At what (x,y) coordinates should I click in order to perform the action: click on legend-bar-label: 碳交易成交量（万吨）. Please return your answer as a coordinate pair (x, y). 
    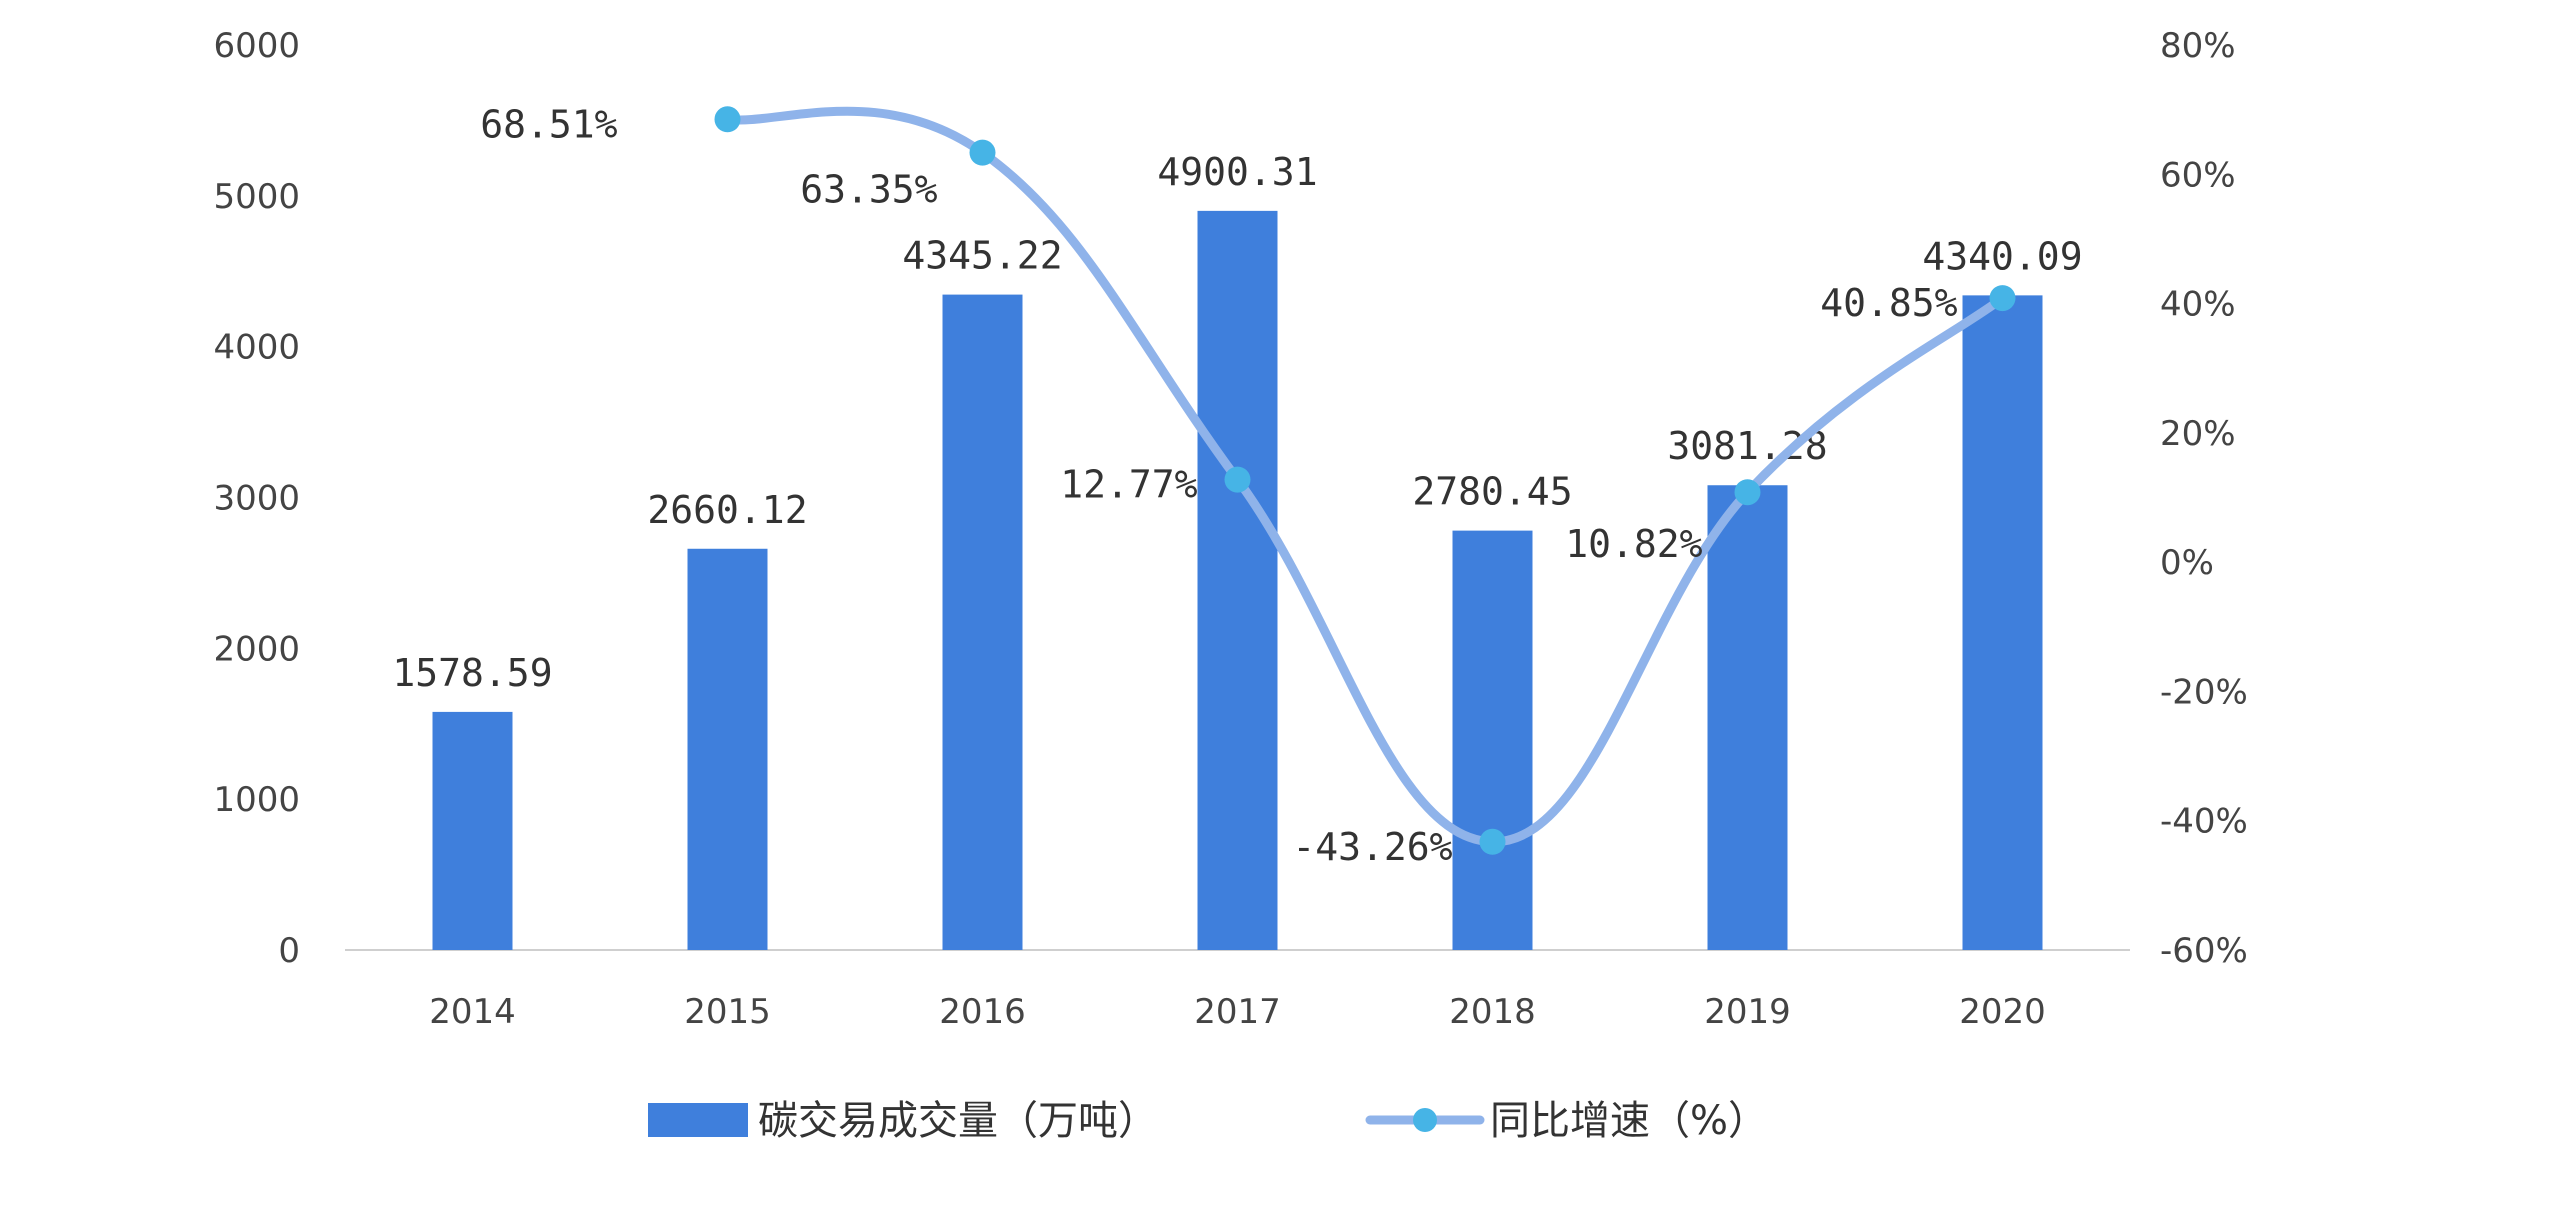
    Looking at the image, I should click on (958, 1121).